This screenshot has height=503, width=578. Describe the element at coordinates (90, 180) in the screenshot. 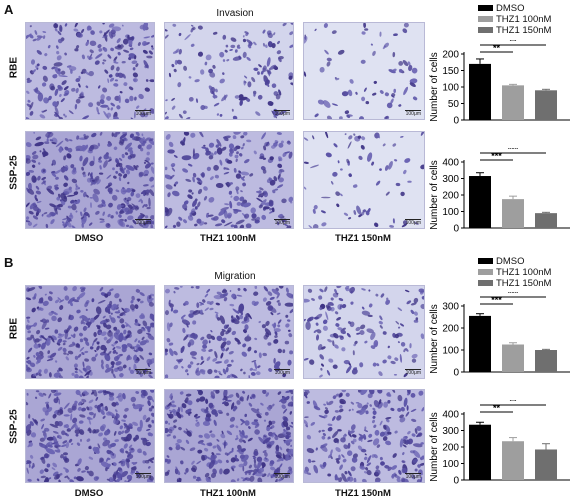

I see `panel-a-ssp25-dmso-image: 100μm` at that location.